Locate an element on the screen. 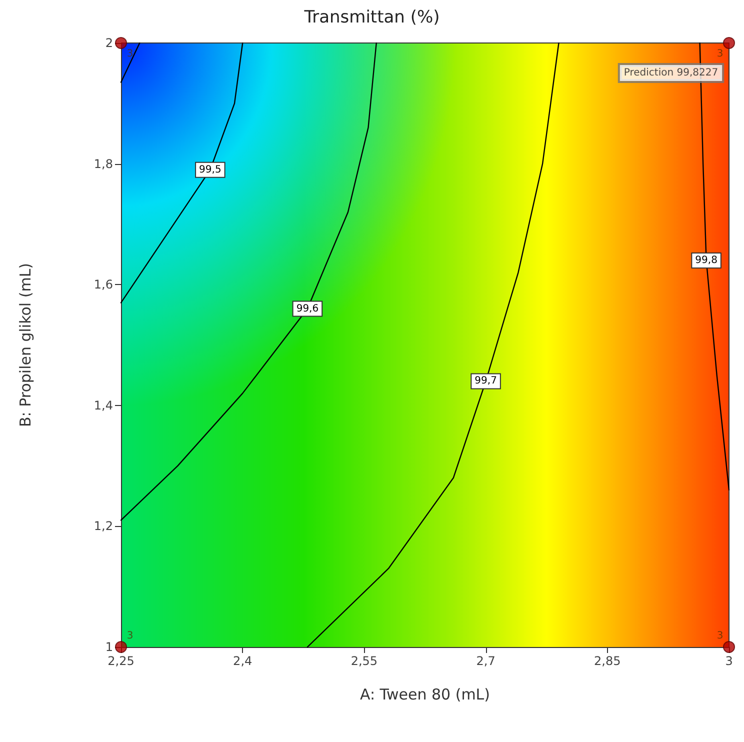  annotation: Prediction 99,8227 is located at coordinates (671, 73).